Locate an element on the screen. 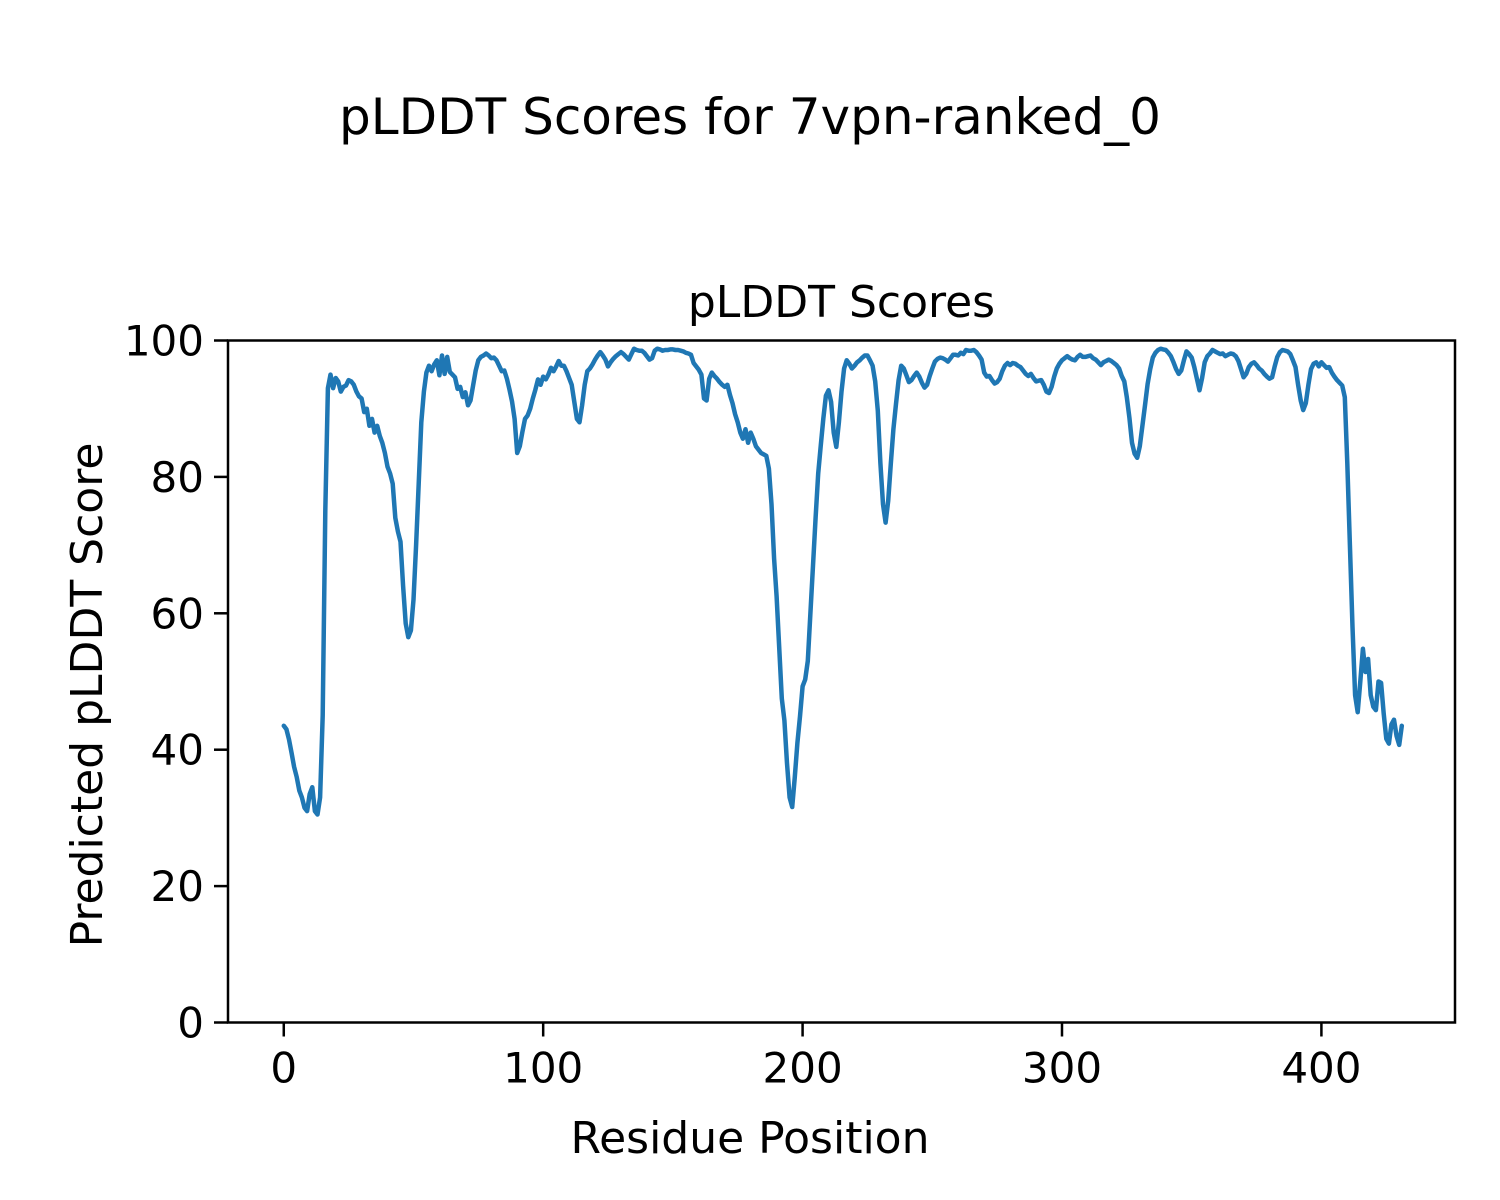 The height and width of the screenshot is (1200, 1500). y-tick-label: 60 is located at coordinates (177, 613).